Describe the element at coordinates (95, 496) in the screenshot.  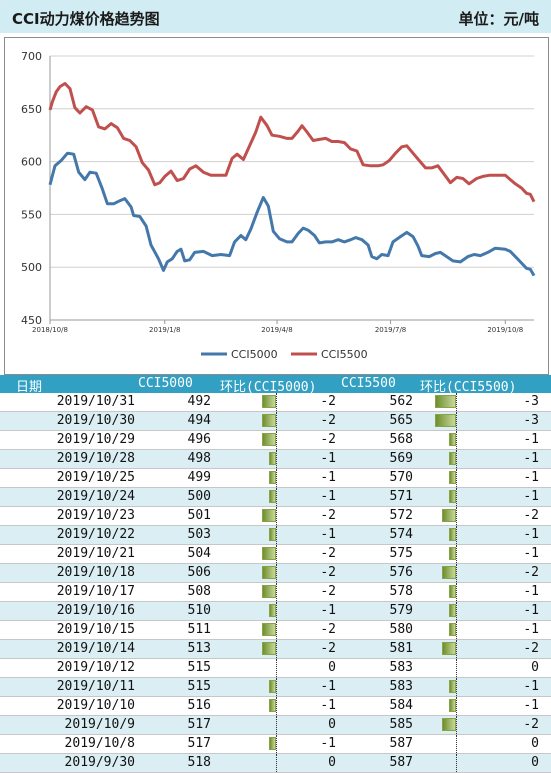
I see `row-date: 2019/10/24` at that location.